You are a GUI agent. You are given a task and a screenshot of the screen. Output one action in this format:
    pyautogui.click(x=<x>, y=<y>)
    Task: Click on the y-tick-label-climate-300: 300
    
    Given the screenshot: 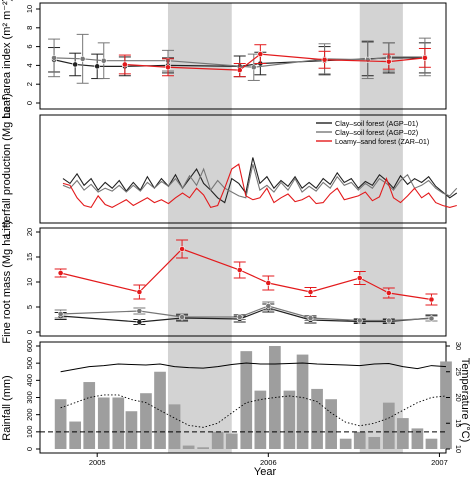 What is the action you would take?
    pyautogui.click(x=29, y=397)
    